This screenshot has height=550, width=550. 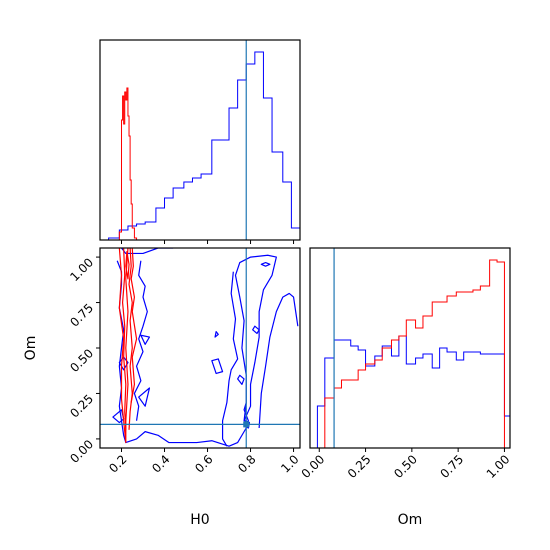 I want to click on y-axis-label-om: Om, so click(x=31, y=348).